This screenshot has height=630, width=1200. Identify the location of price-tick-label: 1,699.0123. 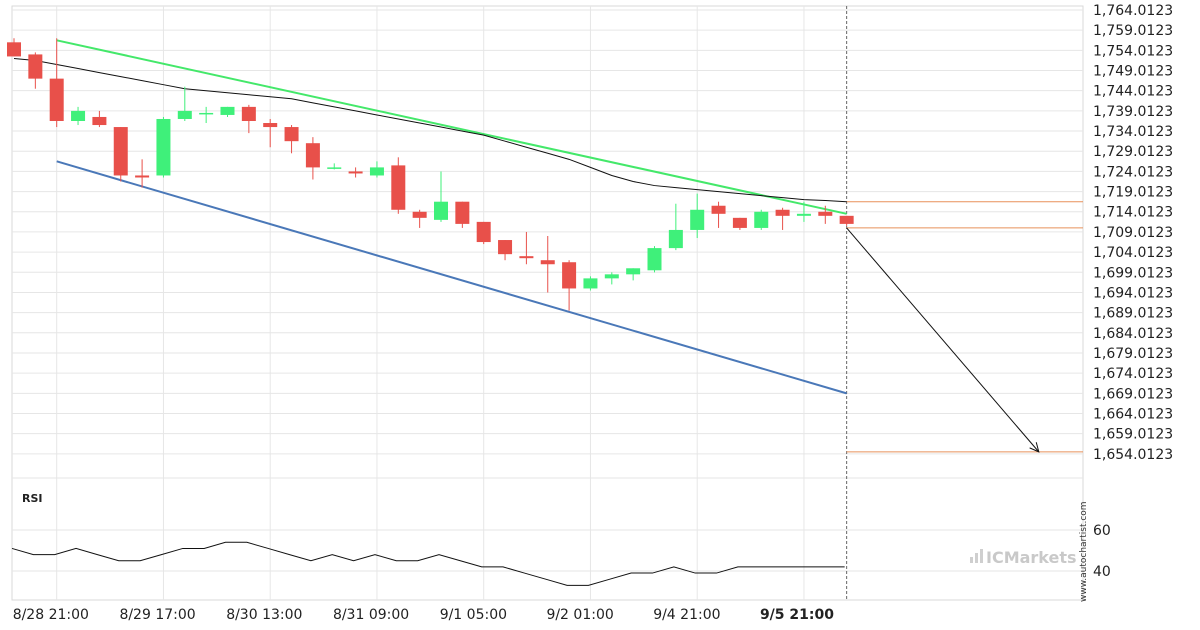
(1133, 273).